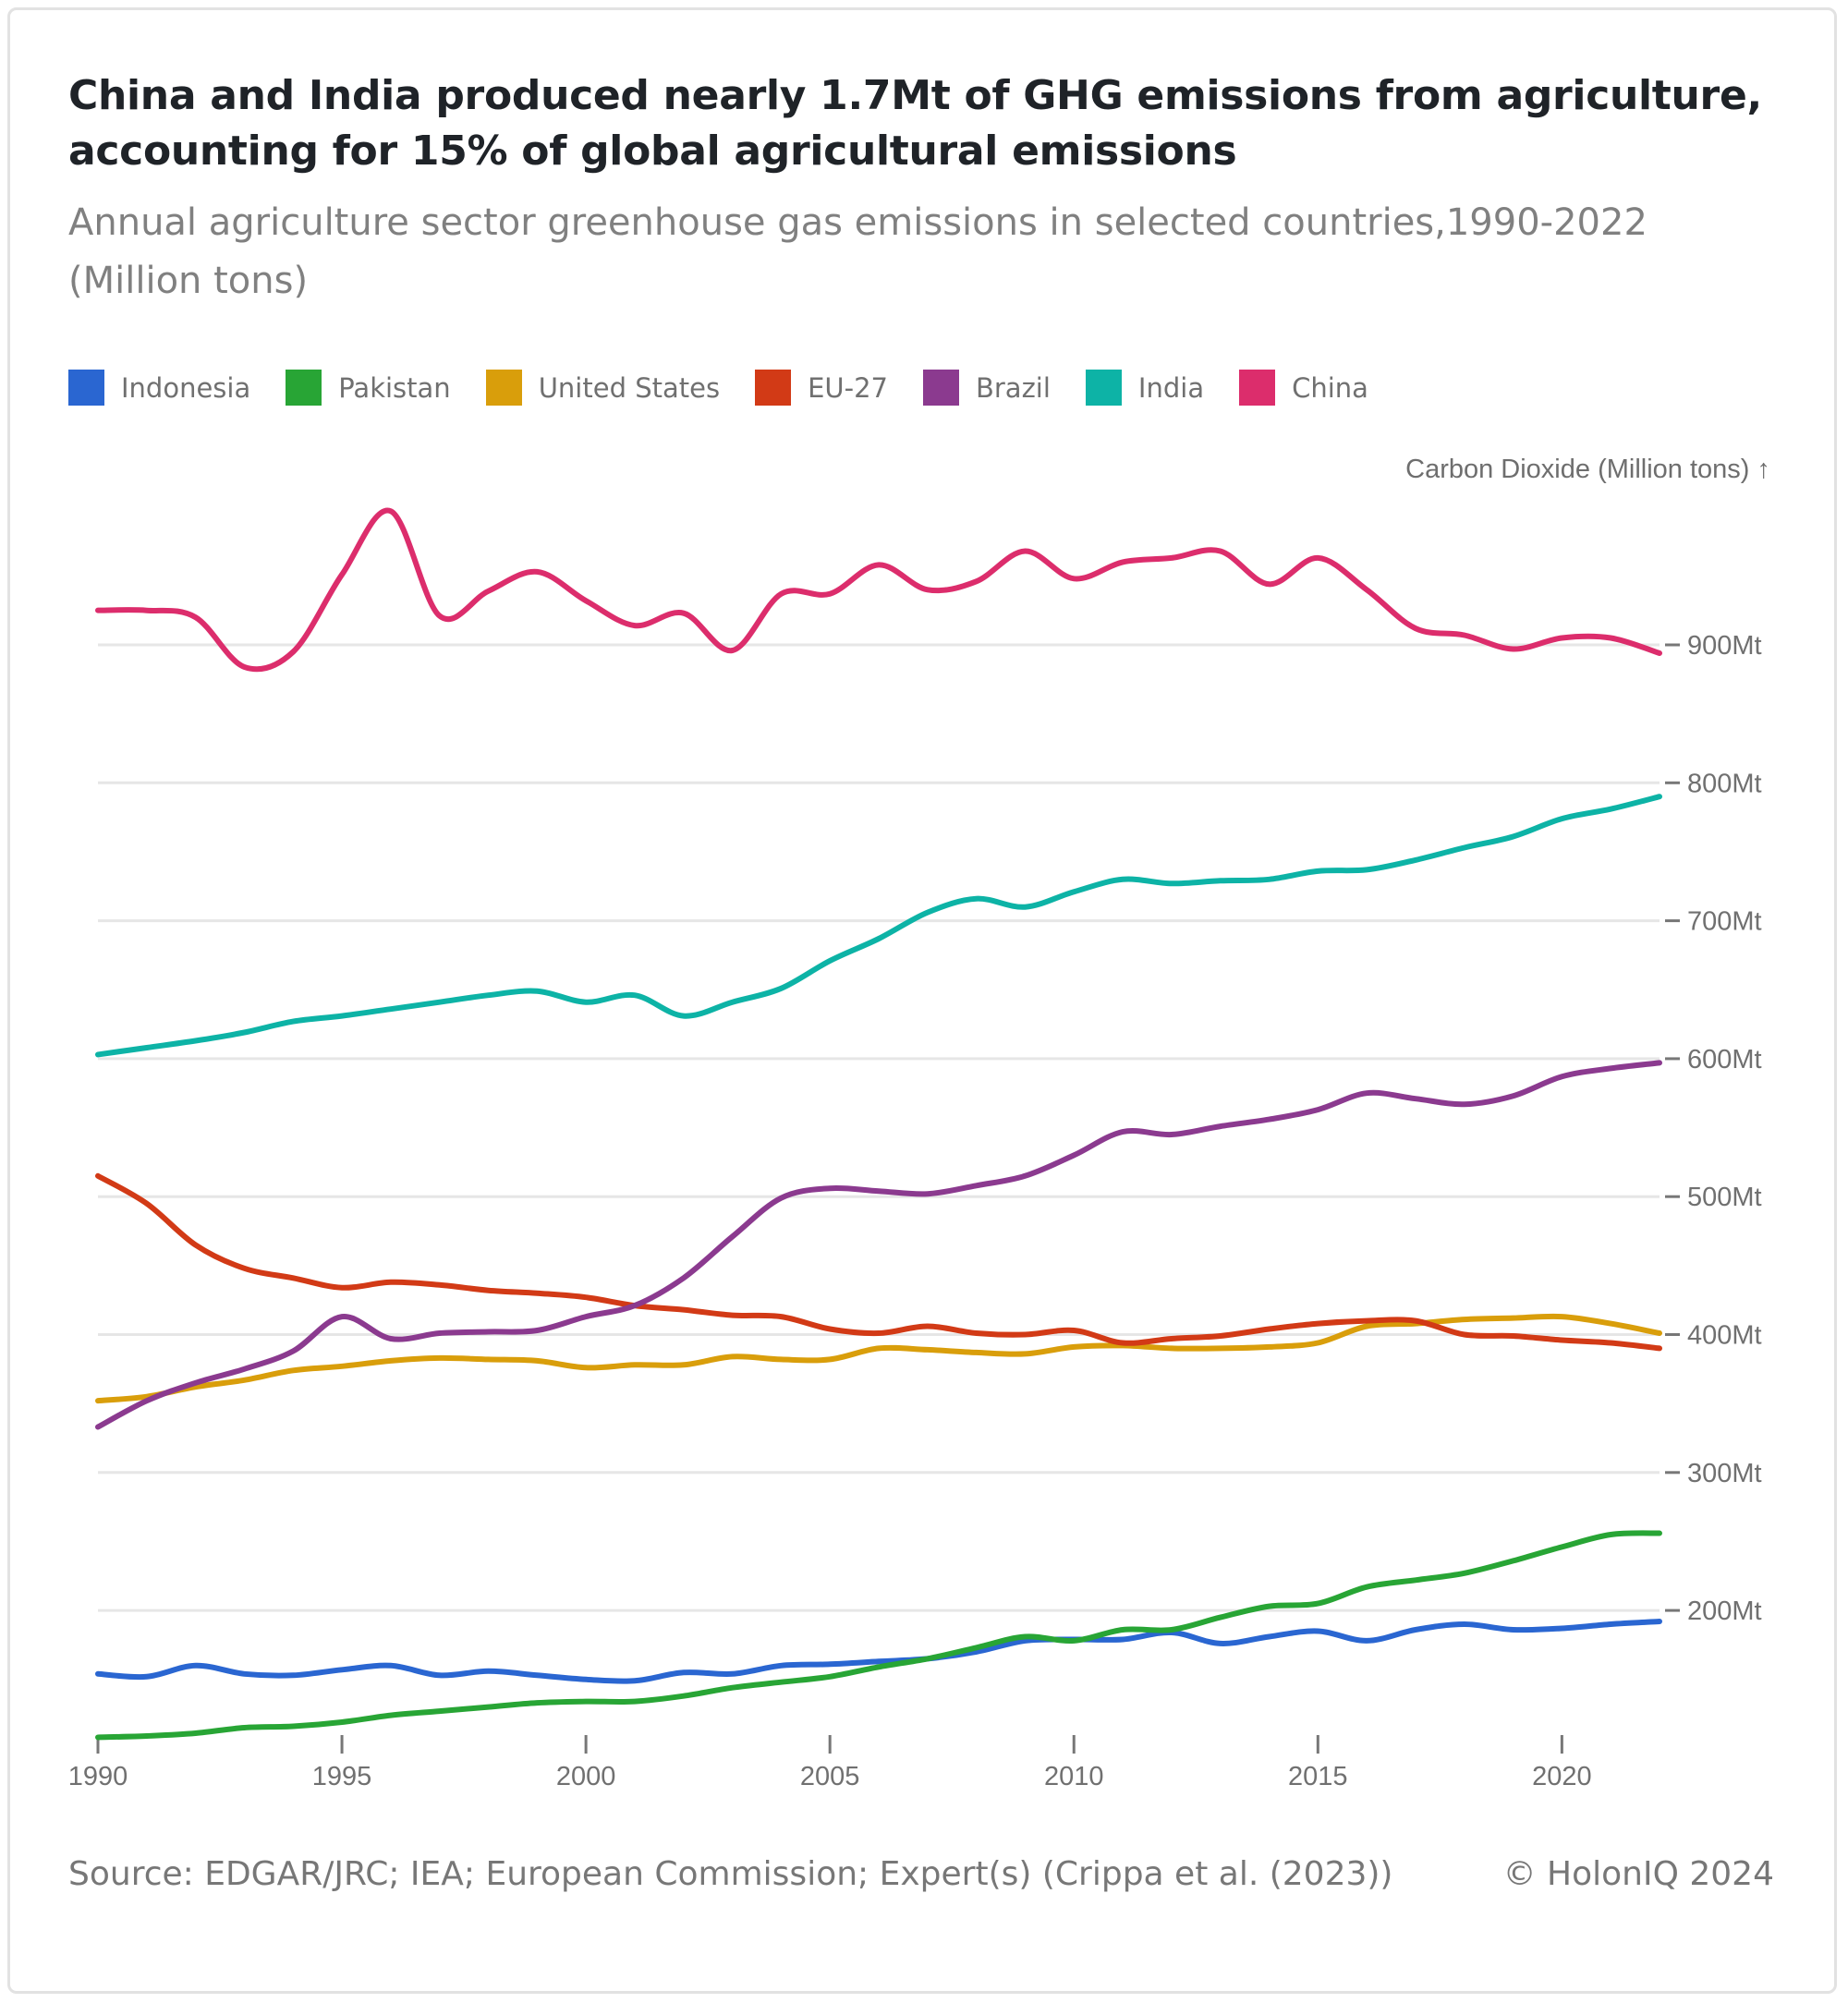  Describe the element at coordinates (684, 1310) in the screenshot. I see `point-eu-27-2002` at that location.